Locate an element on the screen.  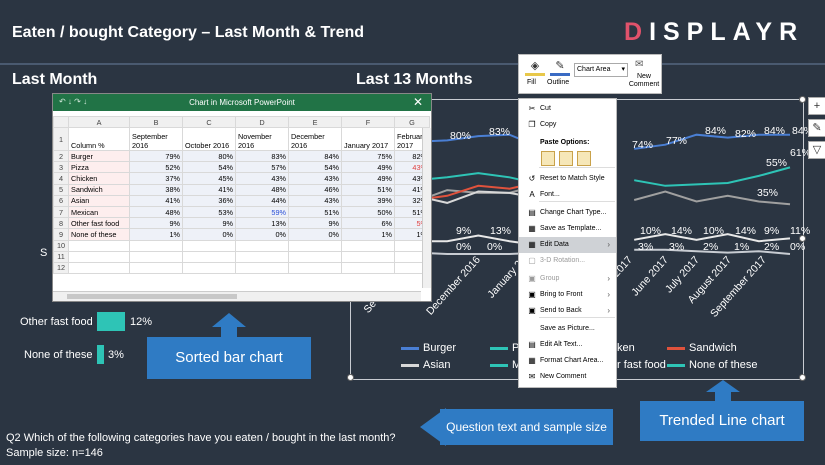
value-cell: 6% is located at coordinates (368, 223).